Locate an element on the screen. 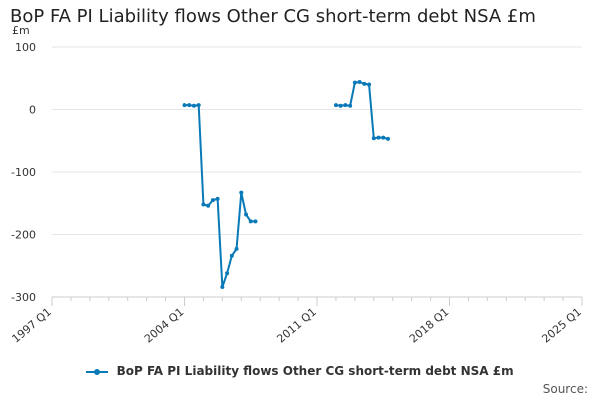 This screenshot has height=400, width=600. y-tick-label: 100 is located at coordinates (25, 47).